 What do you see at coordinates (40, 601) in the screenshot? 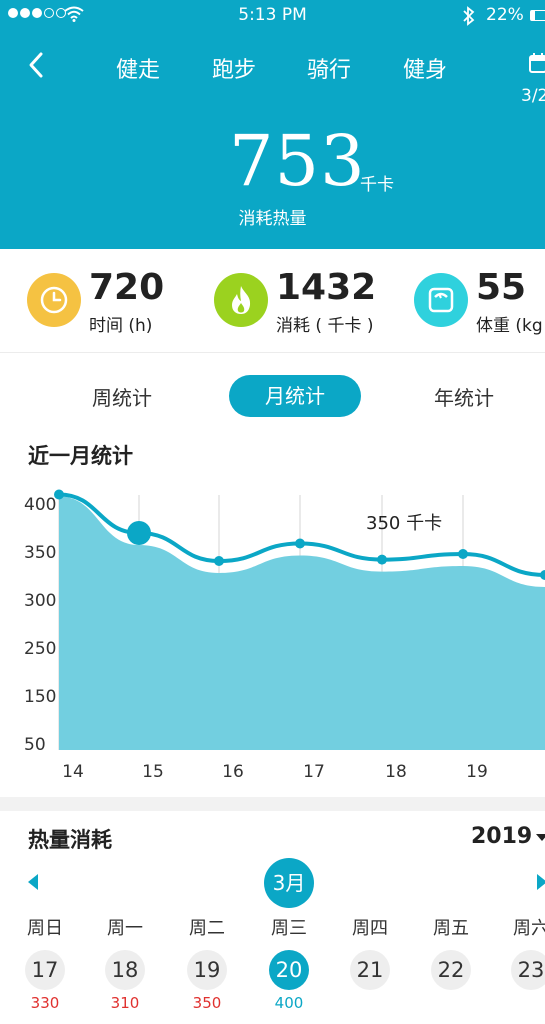
I see `y-tick-label: 300` at bounding box center [40, 601].